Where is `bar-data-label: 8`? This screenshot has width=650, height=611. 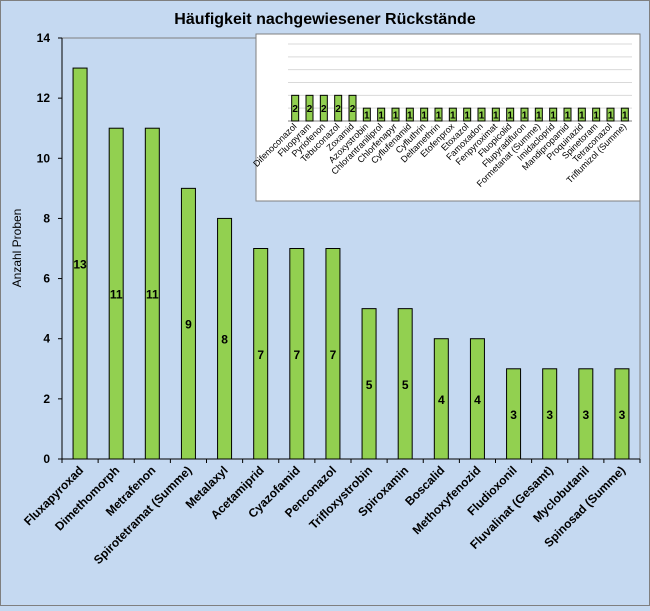
bar-data-label: 8 is located at coordinates (224, 340).